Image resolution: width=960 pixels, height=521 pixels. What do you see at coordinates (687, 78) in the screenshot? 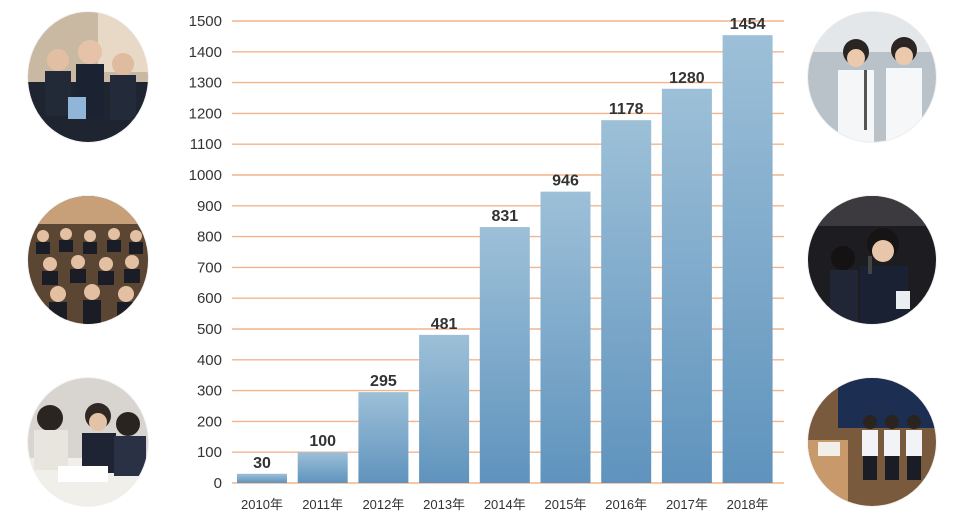
I see `data-label: 1280` at bounding box center [687, 78].